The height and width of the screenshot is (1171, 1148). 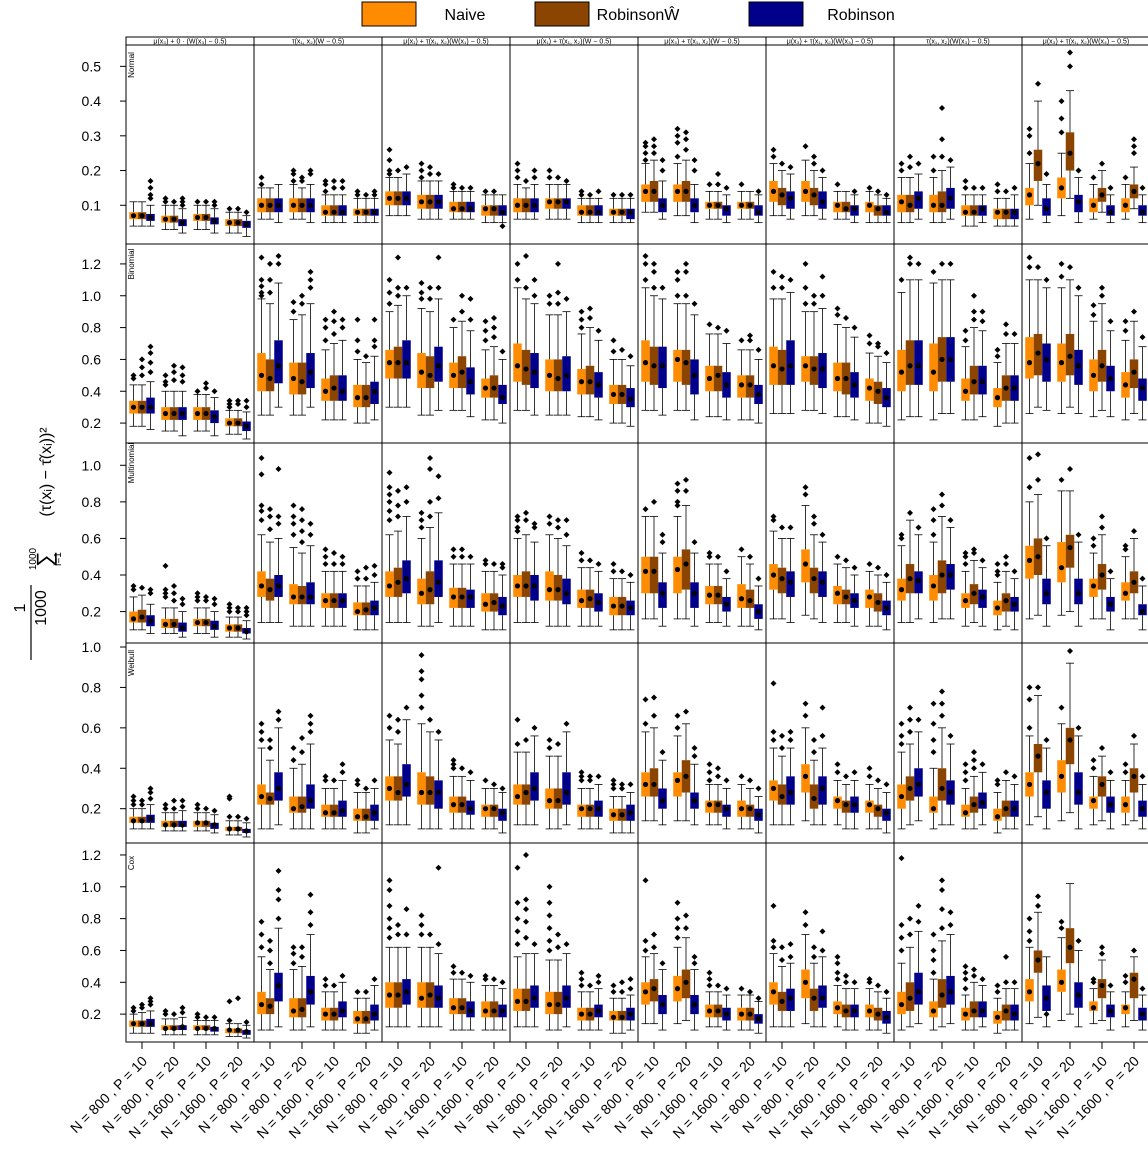 I want to click on y-tick-label: 1.2, so click(x=92, y=855).